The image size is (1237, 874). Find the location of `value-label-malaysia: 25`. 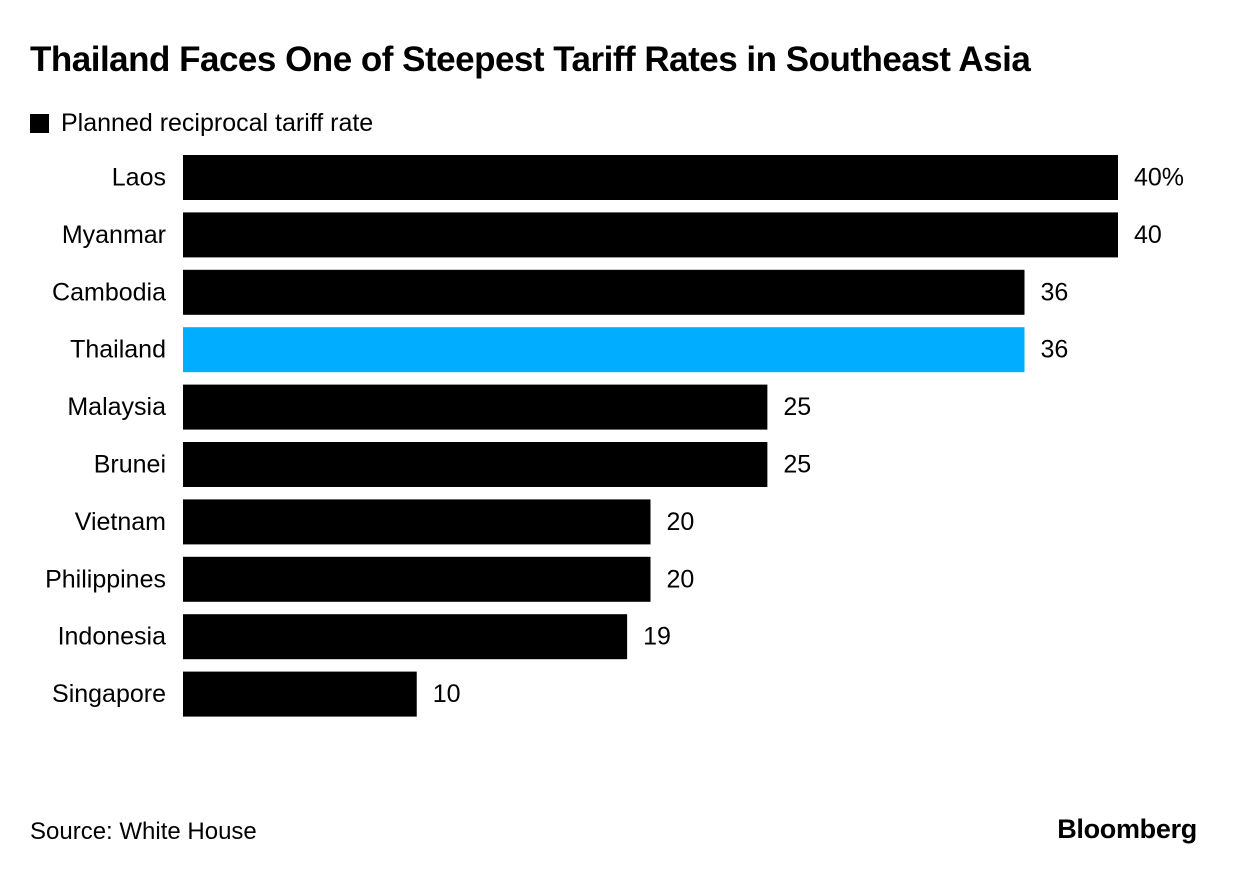

value-label-malaysia: 25 is located at coordinates (797, 407).